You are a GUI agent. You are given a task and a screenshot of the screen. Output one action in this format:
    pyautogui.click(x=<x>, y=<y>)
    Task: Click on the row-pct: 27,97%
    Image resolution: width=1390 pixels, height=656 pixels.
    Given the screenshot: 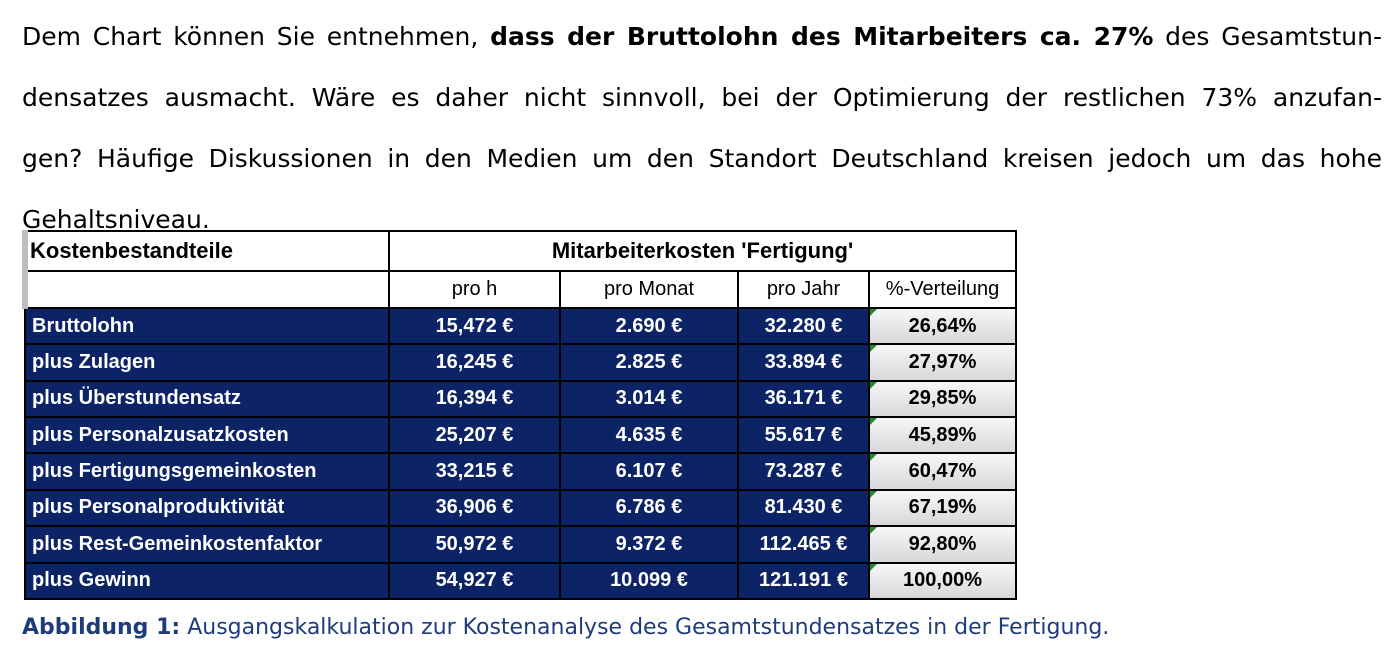 What is the action you would take?
    pyautogui.click(x=942, y=362)
    